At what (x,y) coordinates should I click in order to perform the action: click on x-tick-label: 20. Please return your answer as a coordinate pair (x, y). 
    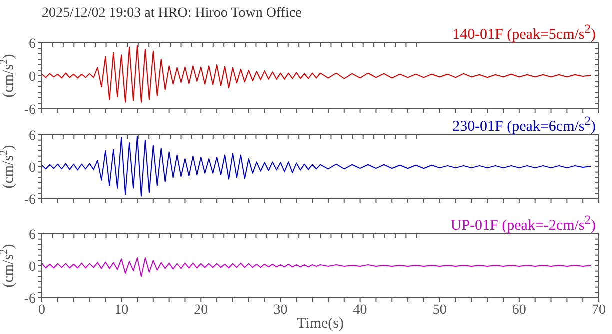
    Looking at the image, I should click on (201, 310).